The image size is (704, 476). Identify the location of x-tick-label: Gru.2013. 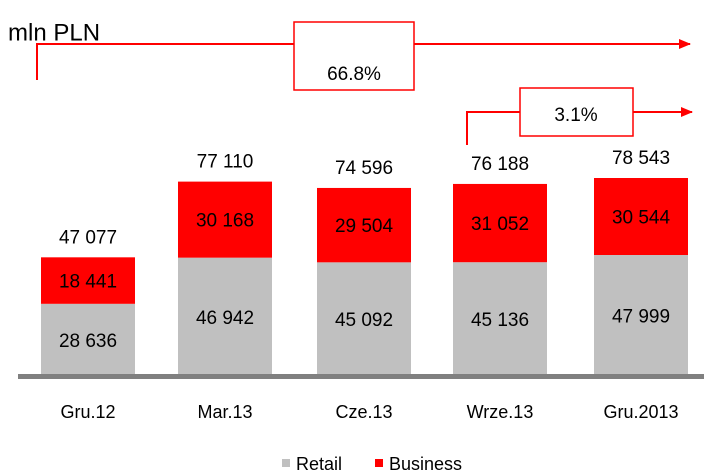
(640, 412).